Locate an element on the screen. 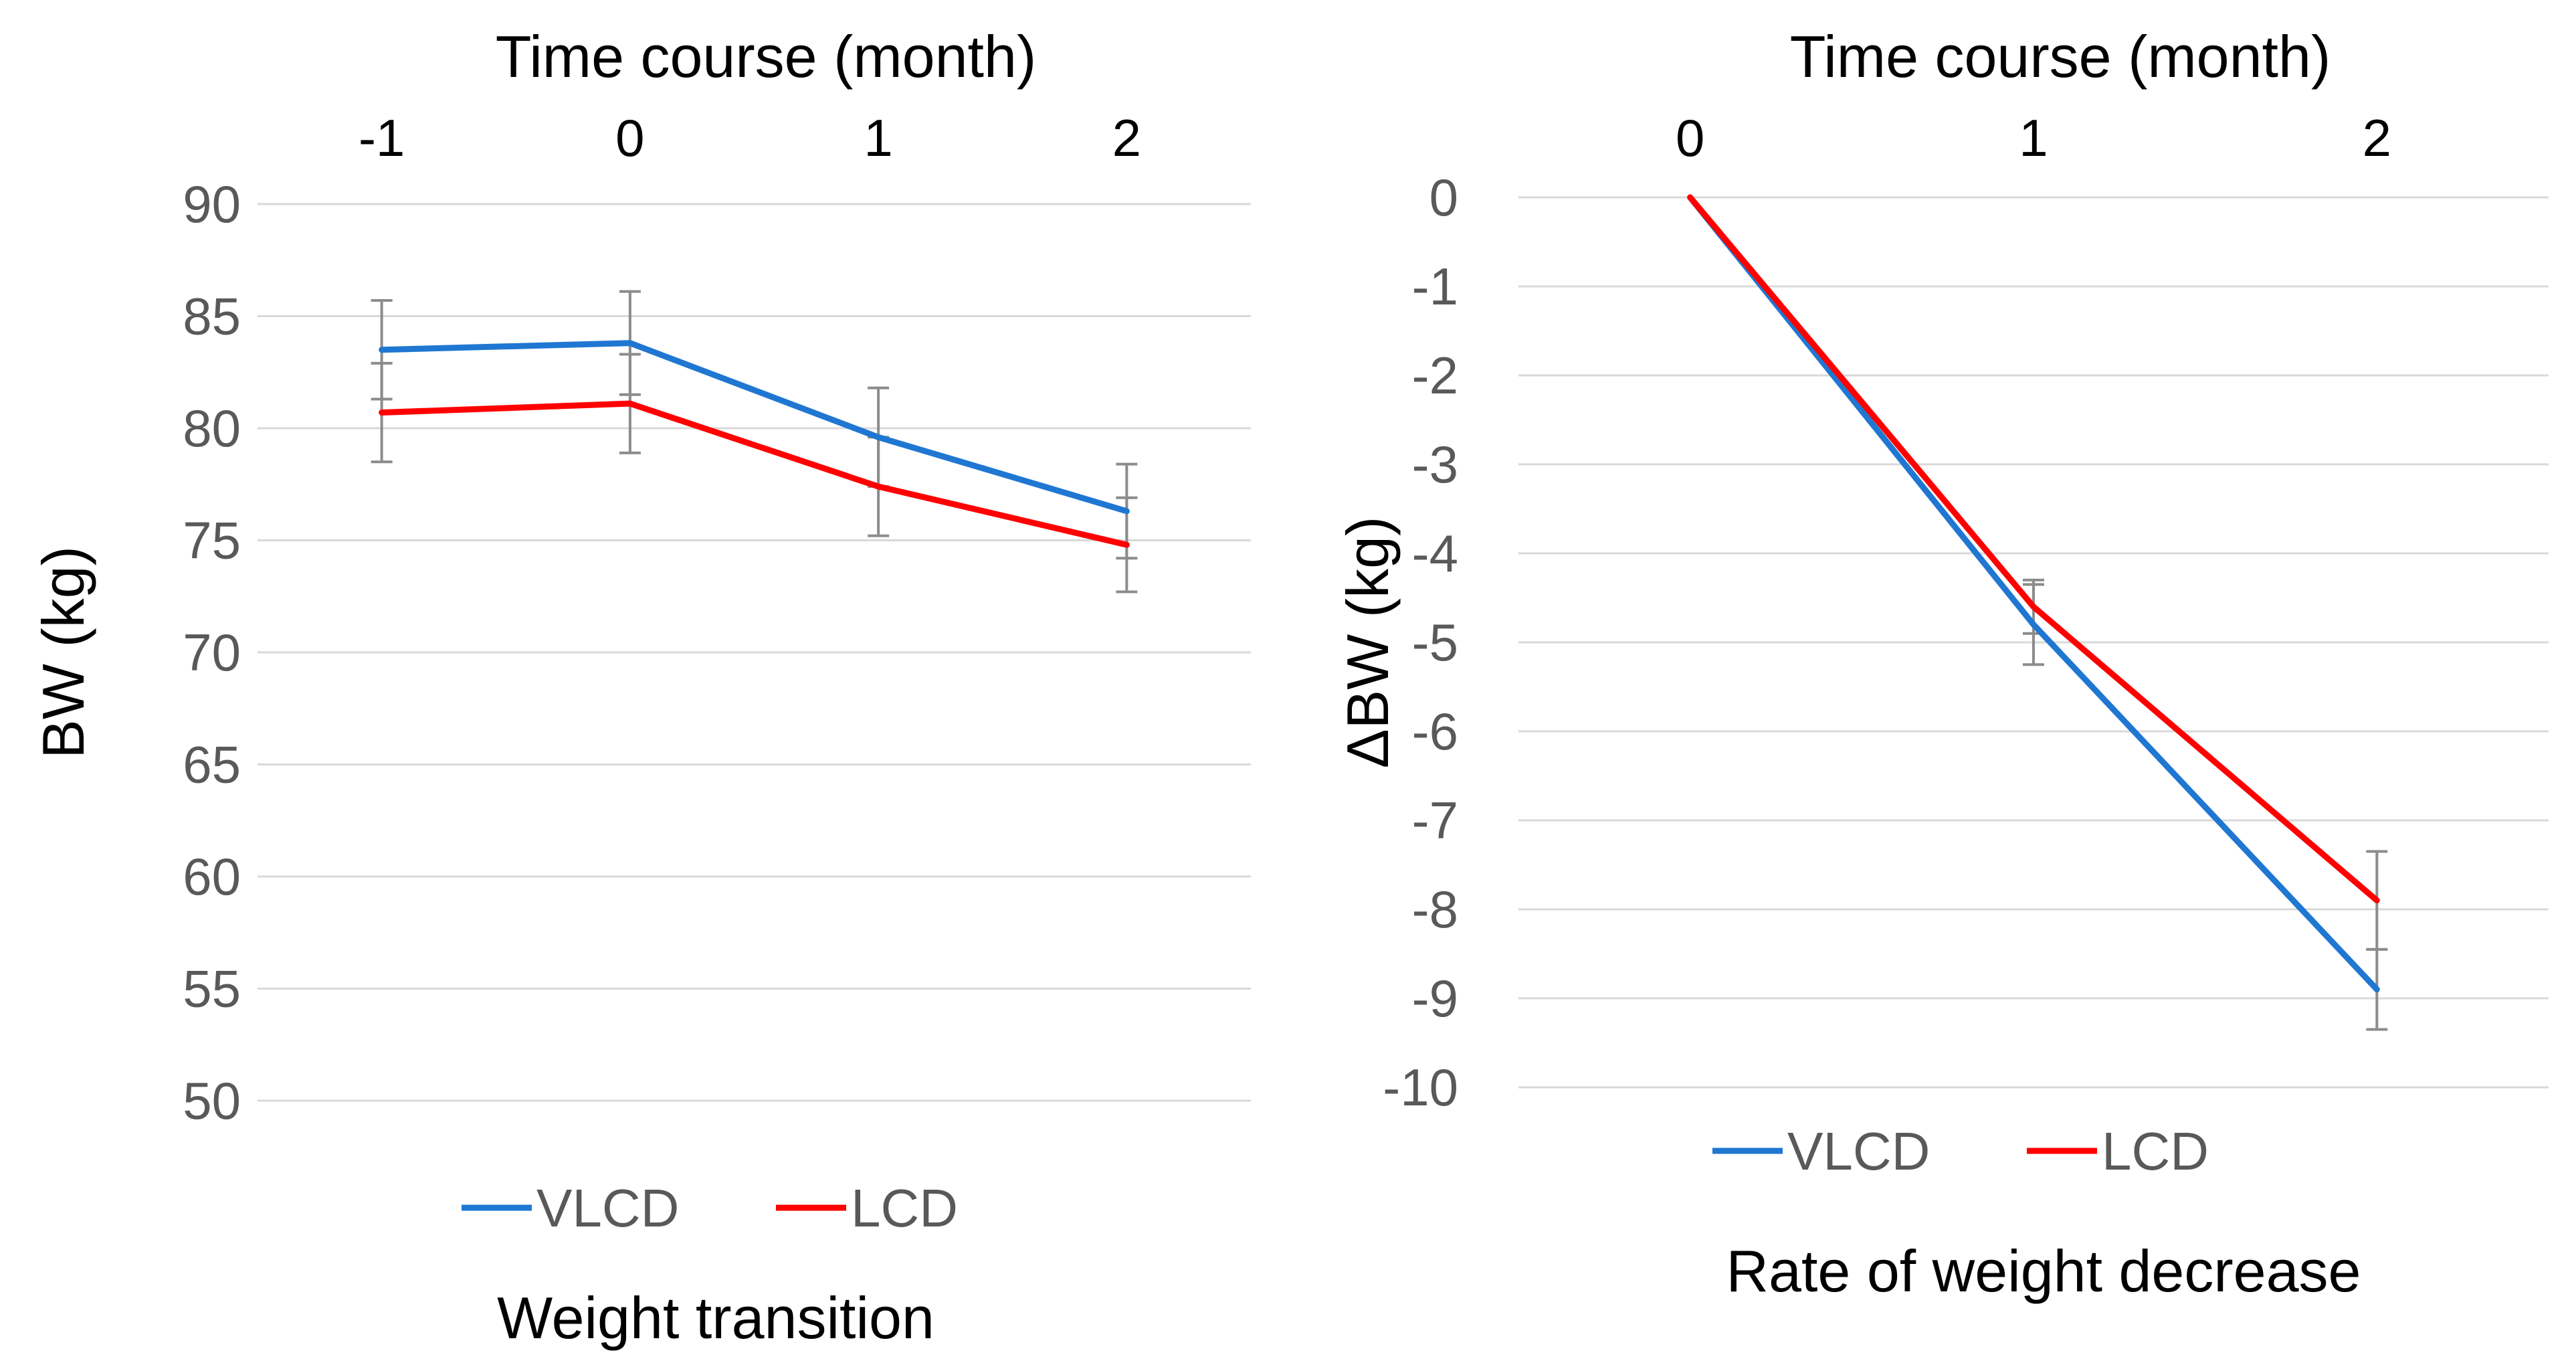 Image resolution: width=2576 pixels, height=1369 pixels. chart-1-x-ticks: 0 1 2 is located at coordinates (2033, 137).